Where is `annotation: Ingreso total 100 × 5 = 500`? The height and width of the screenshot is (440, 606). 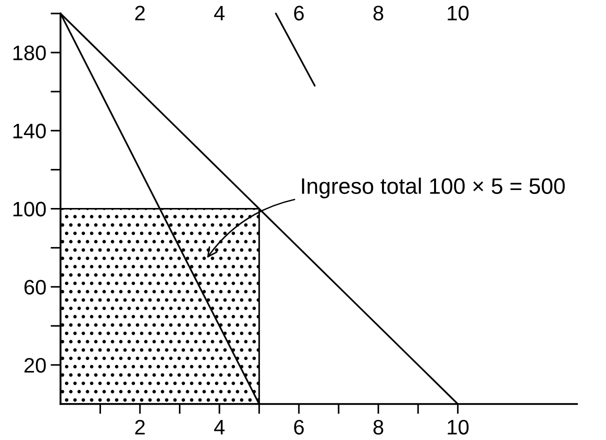 annotation: Ingreso total 100 × 5 = 500 is located at coordinates (433, 188).